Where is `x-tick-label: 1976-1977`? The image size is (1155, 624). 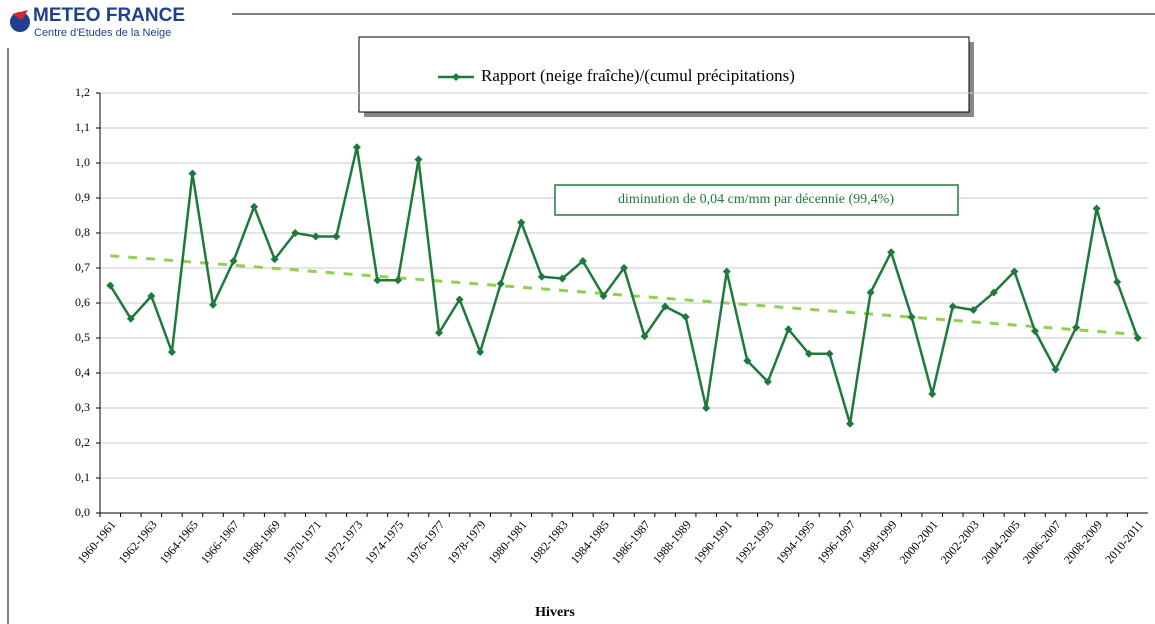
x-tick-label: 1976-1977 is located at coordinates (425, 542).